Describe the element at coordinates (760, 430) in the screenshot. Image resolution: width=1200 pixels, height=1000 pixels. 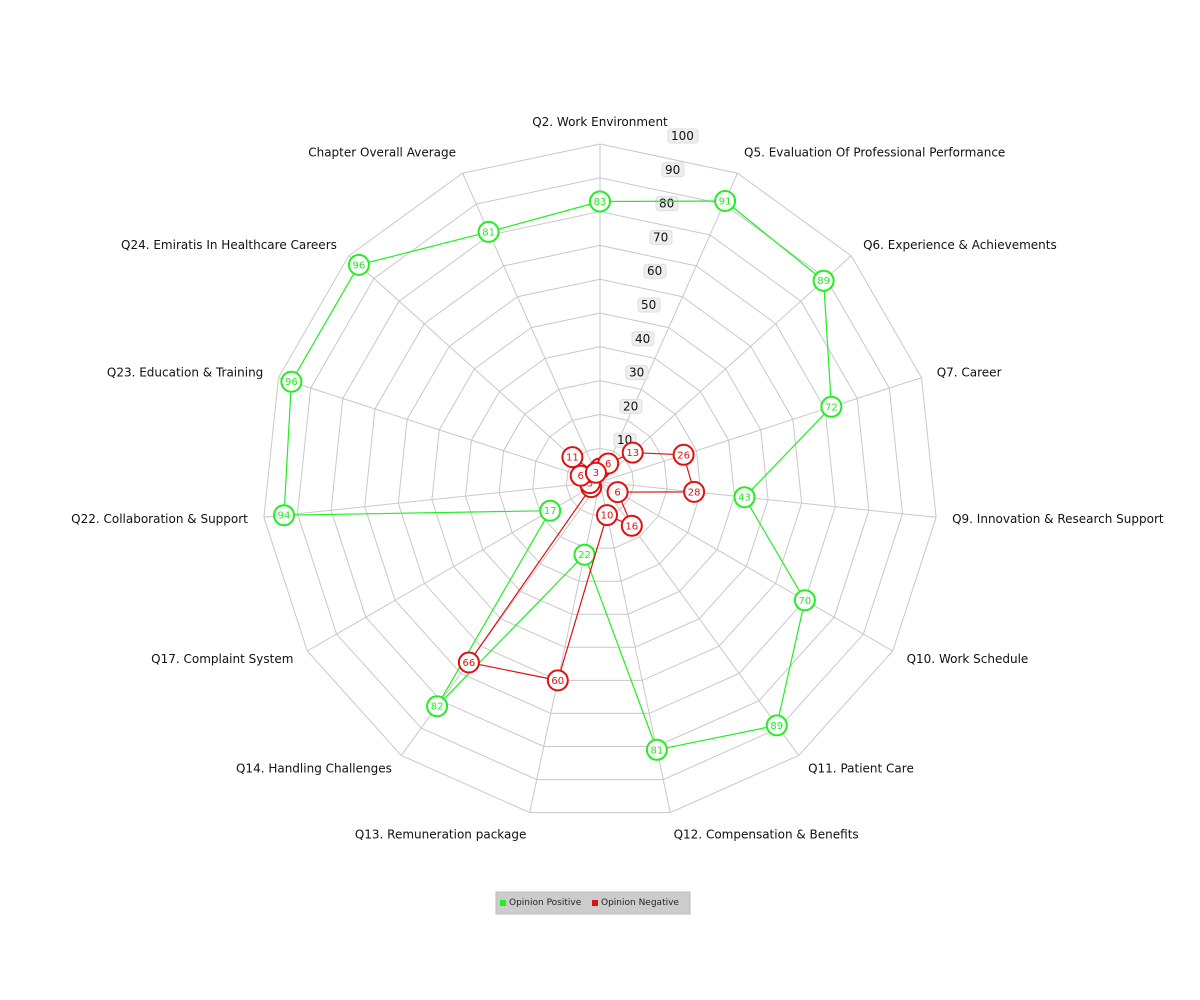
I see `spoke-q7-career` at that location.